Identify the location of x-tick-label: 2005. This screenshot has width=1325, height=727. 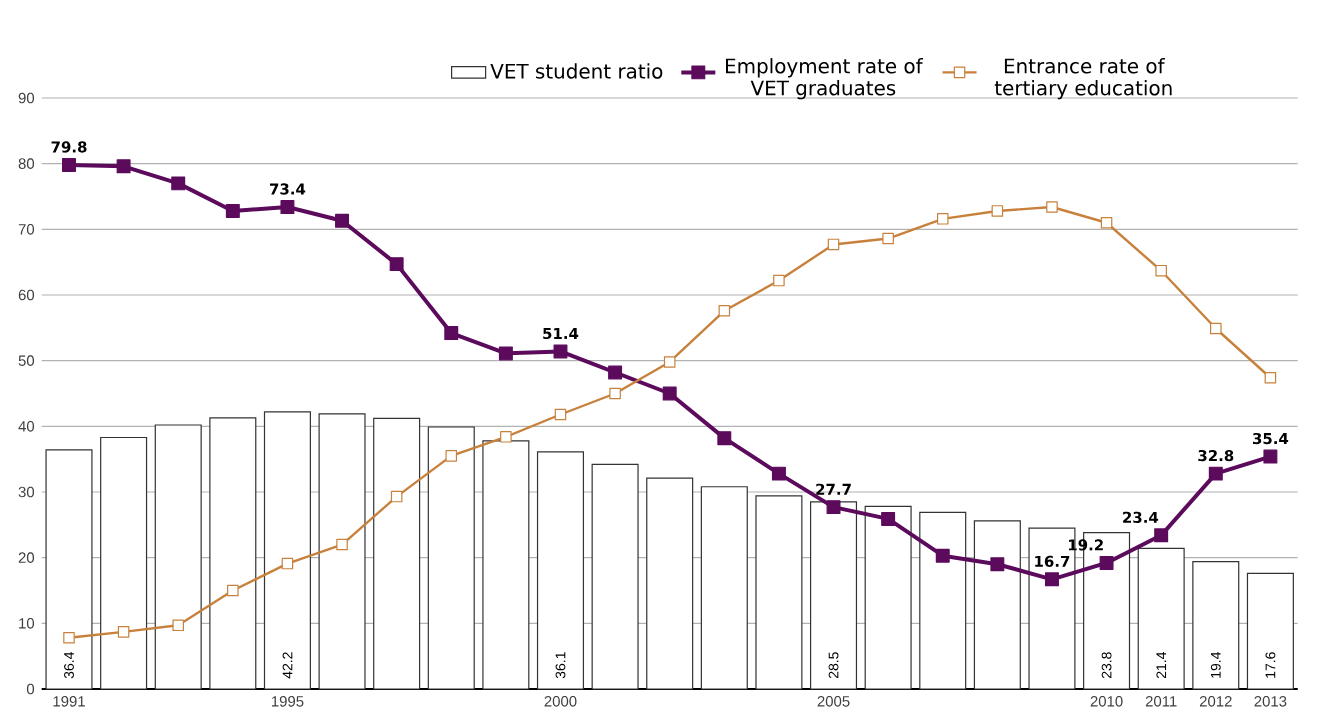
(833, 701).